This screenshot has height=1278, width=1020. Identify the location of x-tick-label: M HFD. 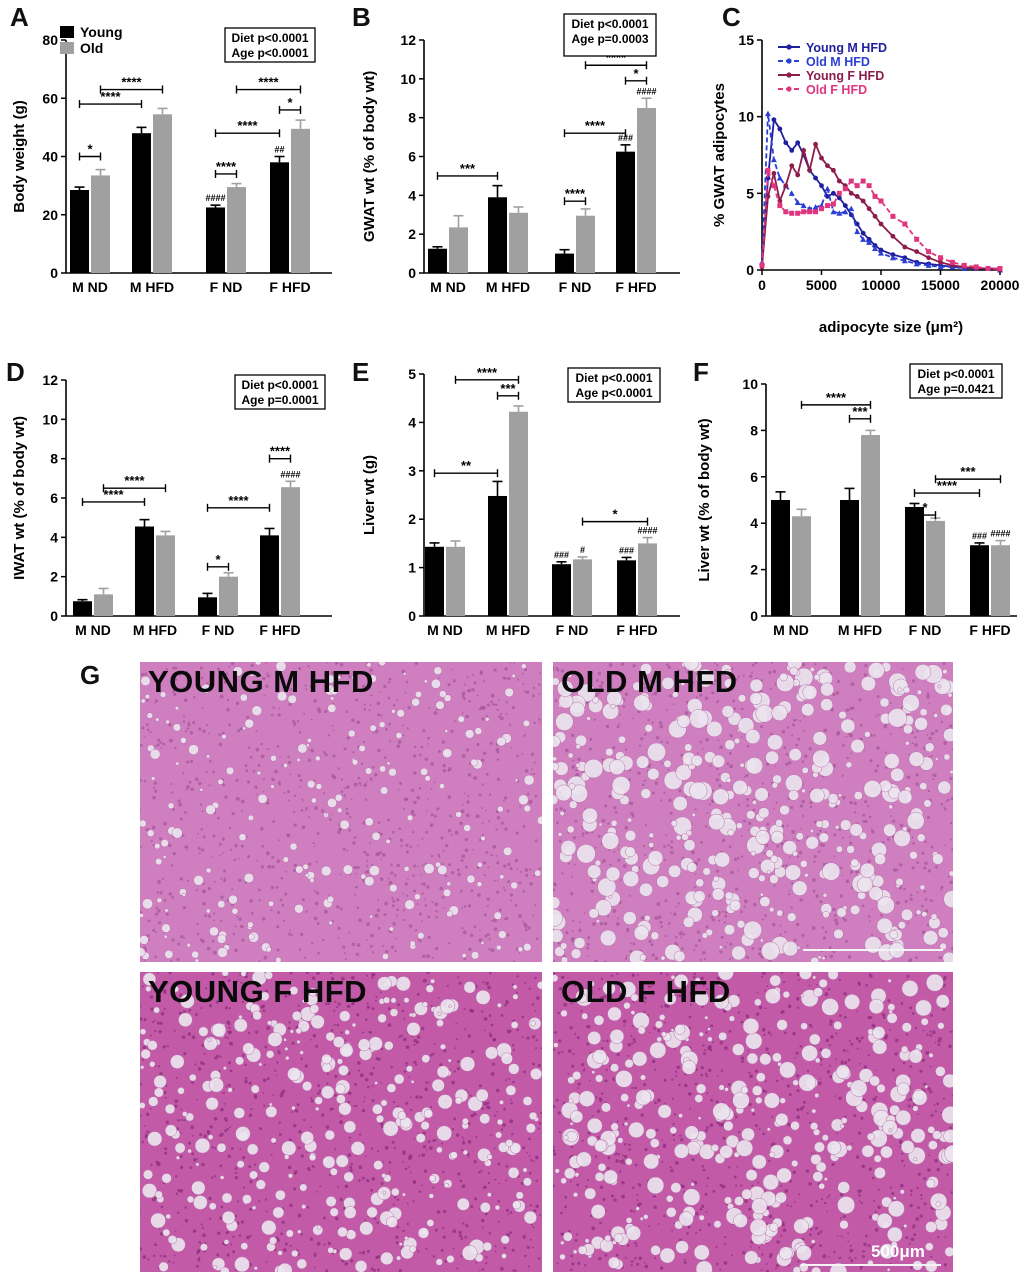
(155, 630).